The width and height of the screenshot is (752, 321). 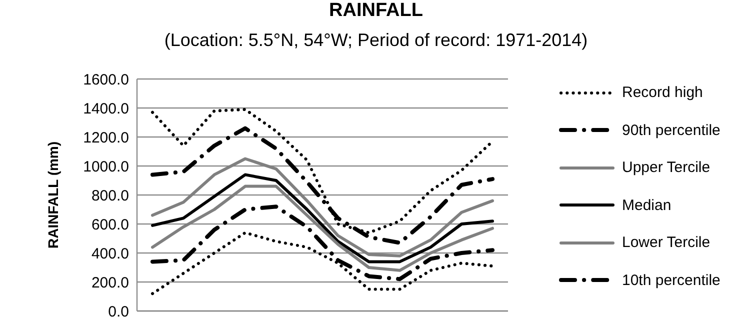 I want to click on legend-label: Median, so click(x=647, y=205).